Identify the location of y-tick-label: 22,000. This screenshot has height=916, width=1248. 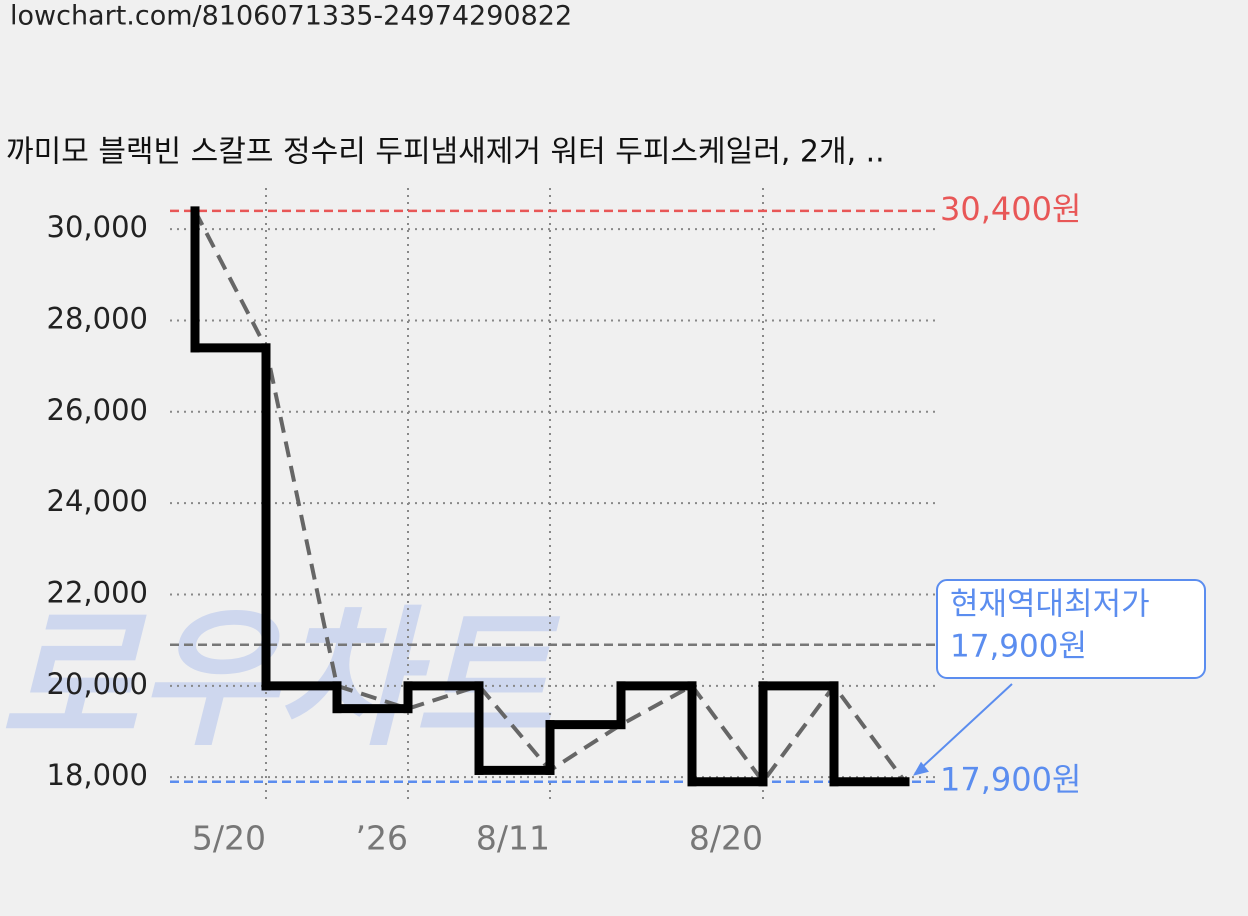
(97, 592).